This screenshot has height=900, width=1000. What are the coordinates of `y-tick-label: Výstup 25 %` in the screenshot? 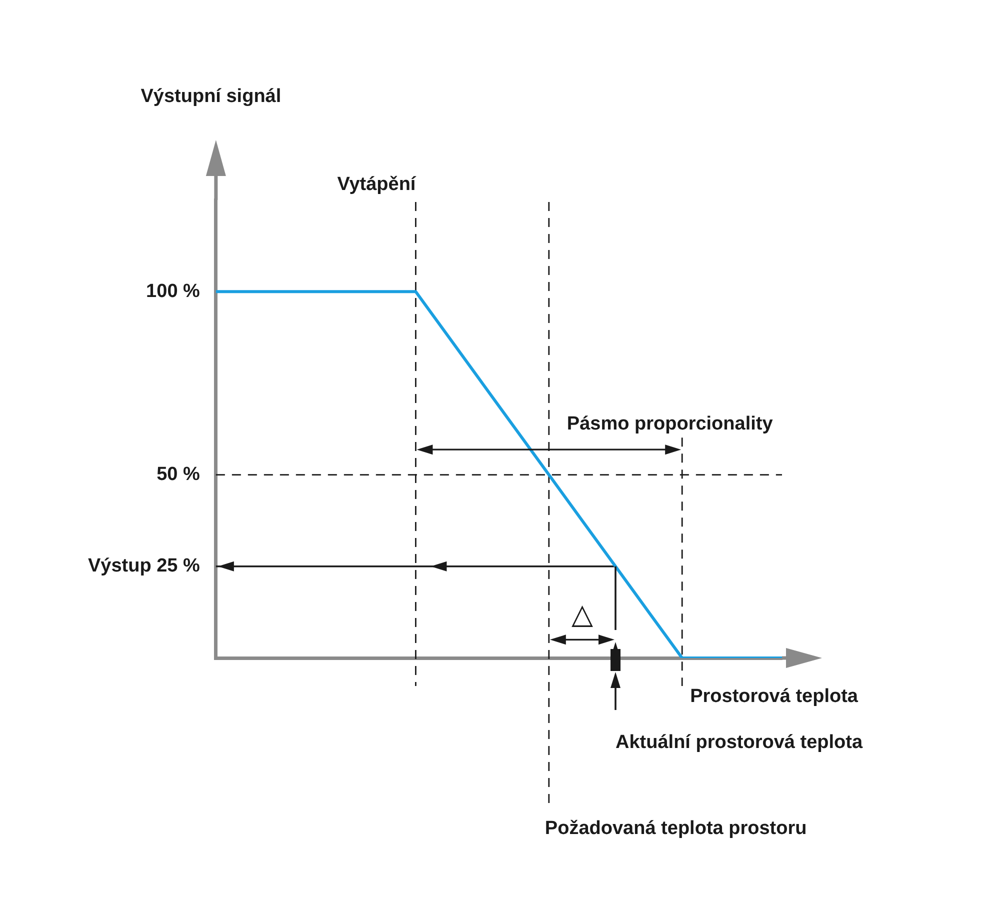 It's located at (144, 566).